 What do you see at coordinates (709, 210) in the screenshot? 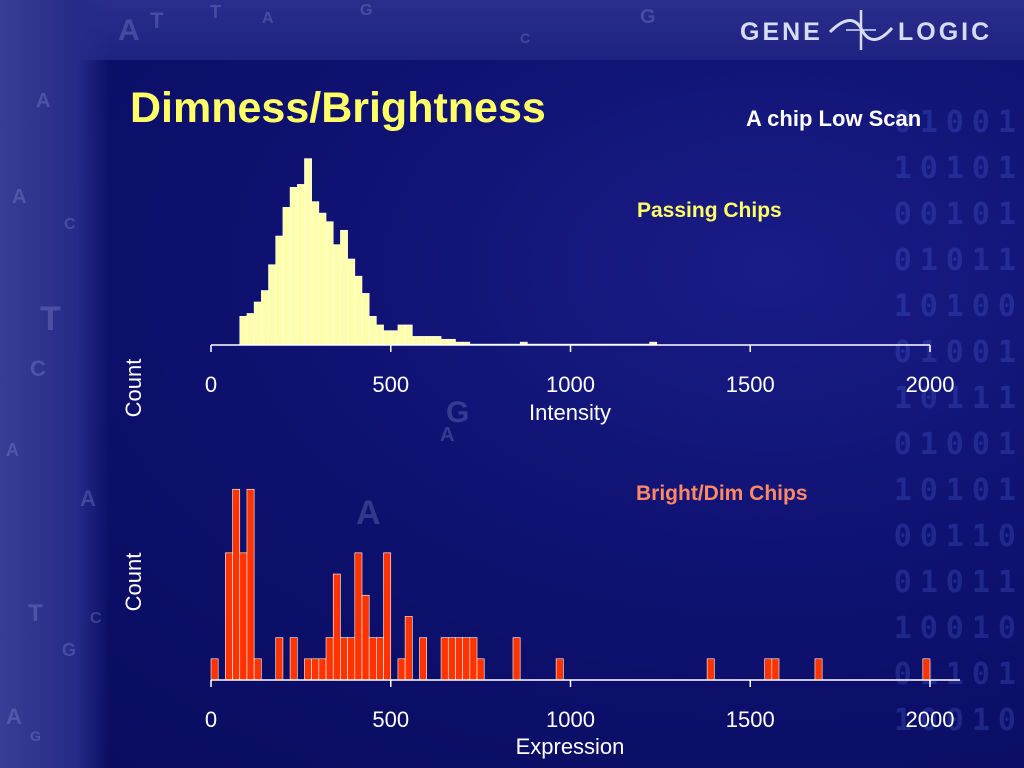
I see `series-label-passing-chips: Passing Chips` at bounding box center [709, 210].